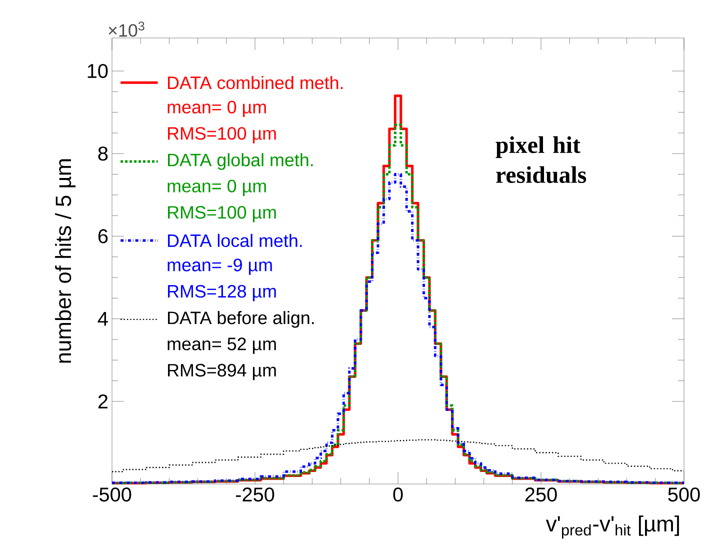  What do you see at coordinates (220, 266) in the screenshot?
I see `annotation: mean= -9 µm` at bounding box center [220, 266].